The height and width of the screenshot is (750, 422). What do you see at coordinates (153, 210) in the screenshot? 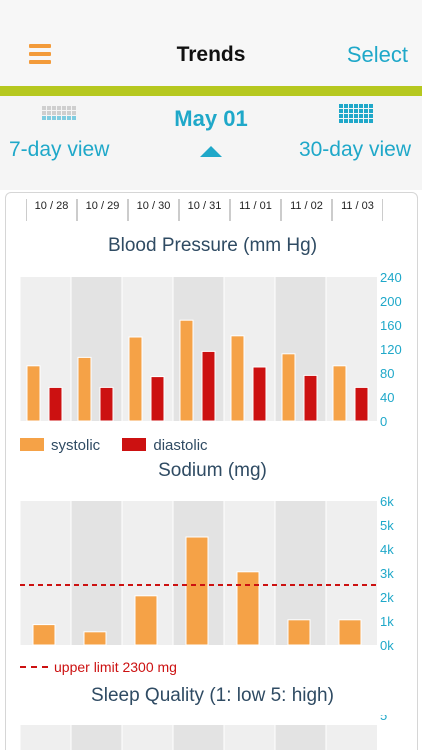
I see `day-label: 10 / 30` at bounding box center [153, 210].